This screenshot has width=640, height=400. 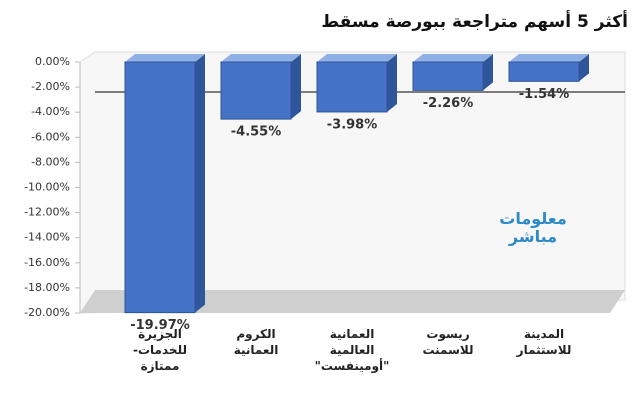 I want to click on floor, so click(x=352, y=301).